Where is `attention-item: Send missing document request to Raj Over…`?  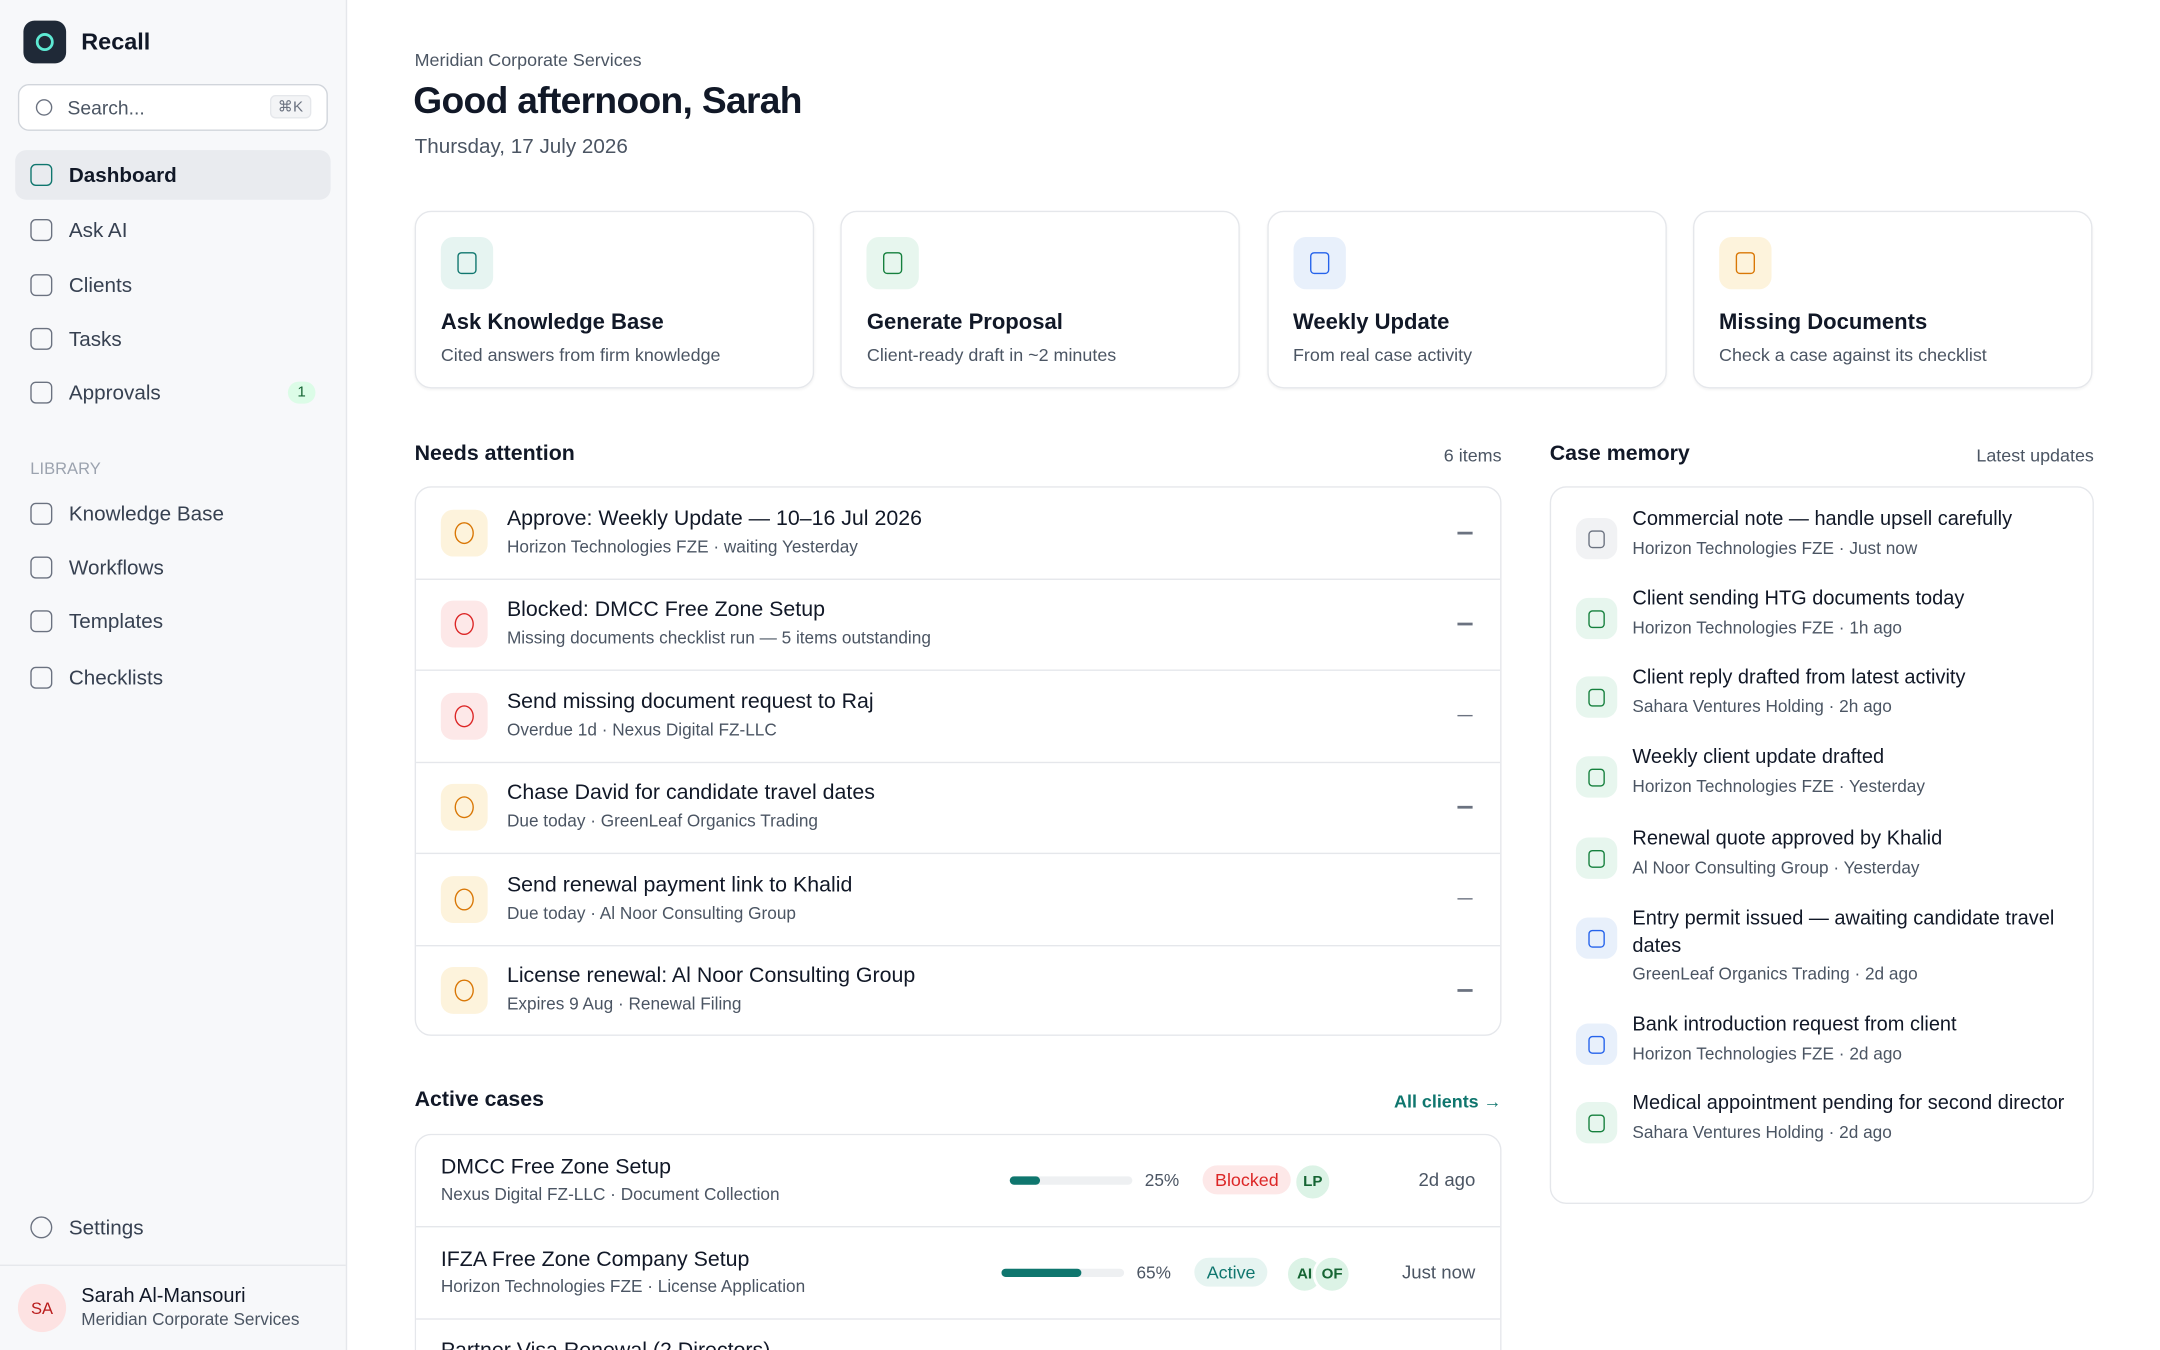
attention-item: Send missing document request to Raj Over… is located at coordinates (958, 717).